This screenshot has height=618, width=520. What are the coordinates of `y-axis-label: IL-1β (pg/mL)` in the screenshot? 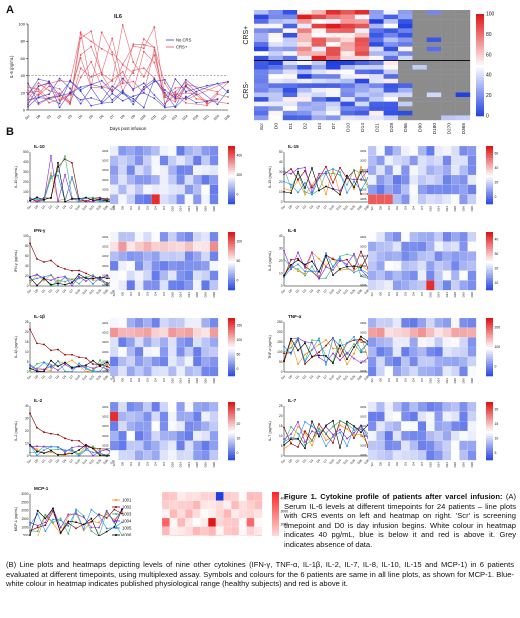 It's located at (16, 347).